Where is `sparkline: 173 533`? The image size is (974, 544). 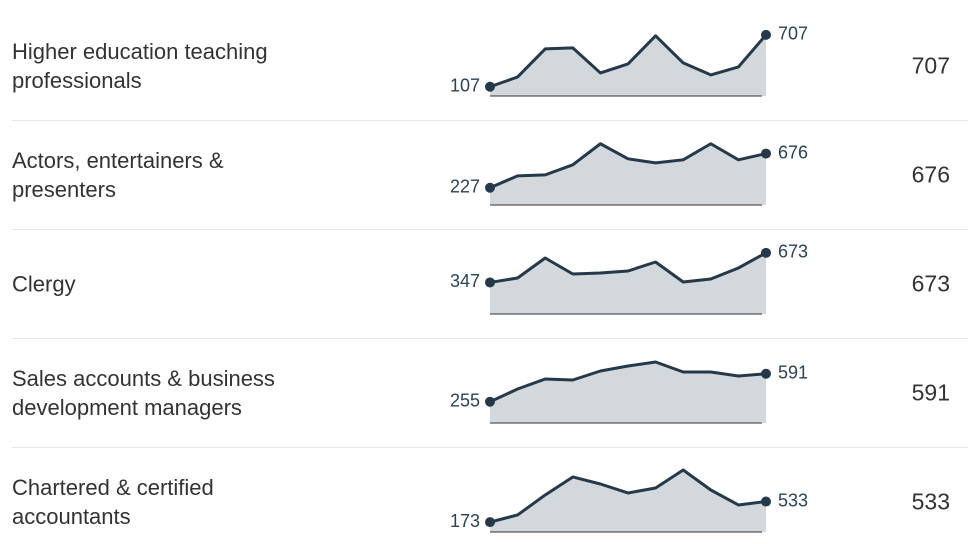 sparkline: 173 533 is located at coordinates (629, 500).